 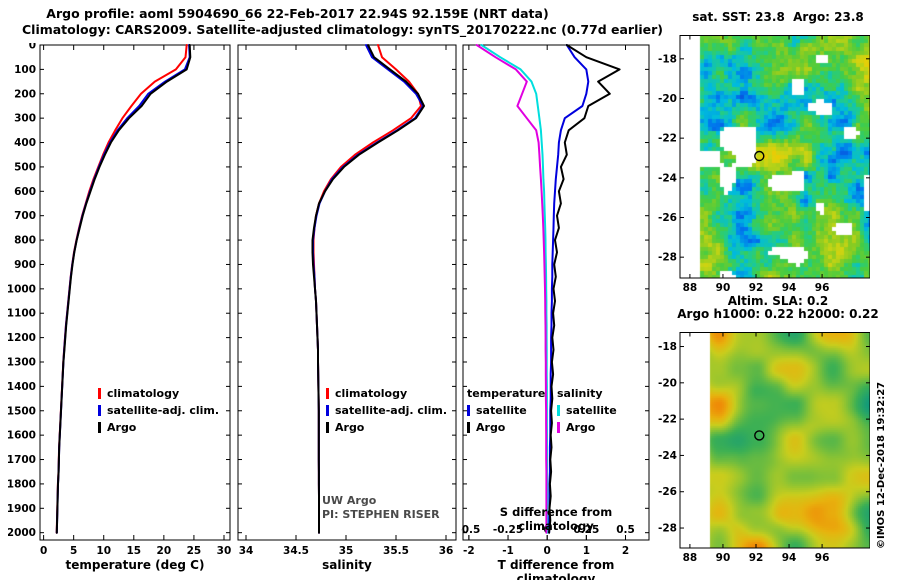 I want to click on depth-tick-label: 2000, so click(x=22, y=533).